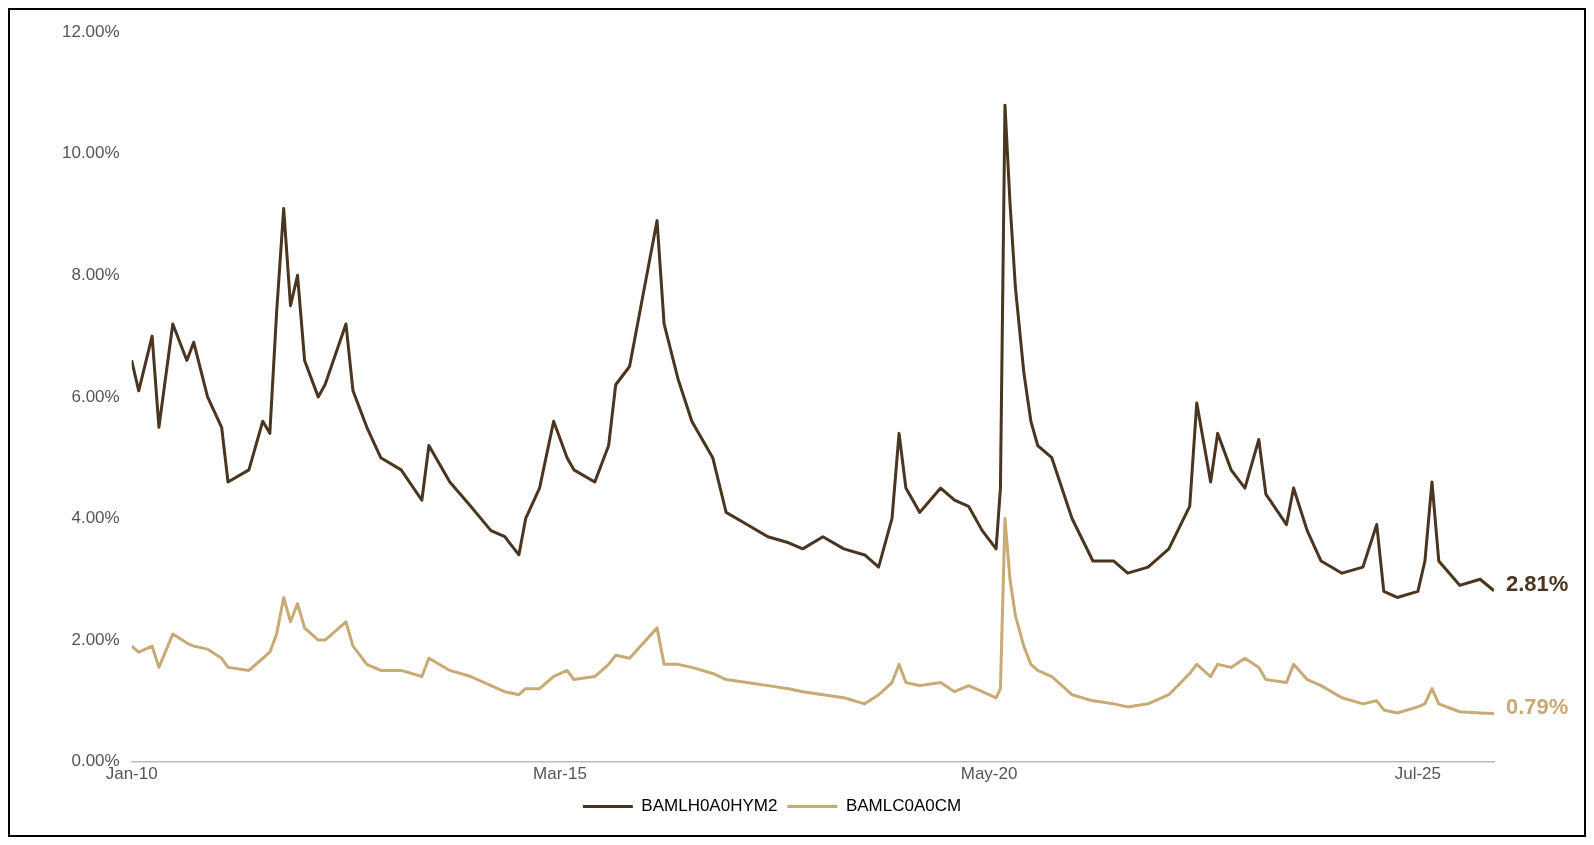  What do you see at coordinates (90, 153) in the screenshot?
I see `y-tick-label: 10.00%` at bounding box center [90, 153].